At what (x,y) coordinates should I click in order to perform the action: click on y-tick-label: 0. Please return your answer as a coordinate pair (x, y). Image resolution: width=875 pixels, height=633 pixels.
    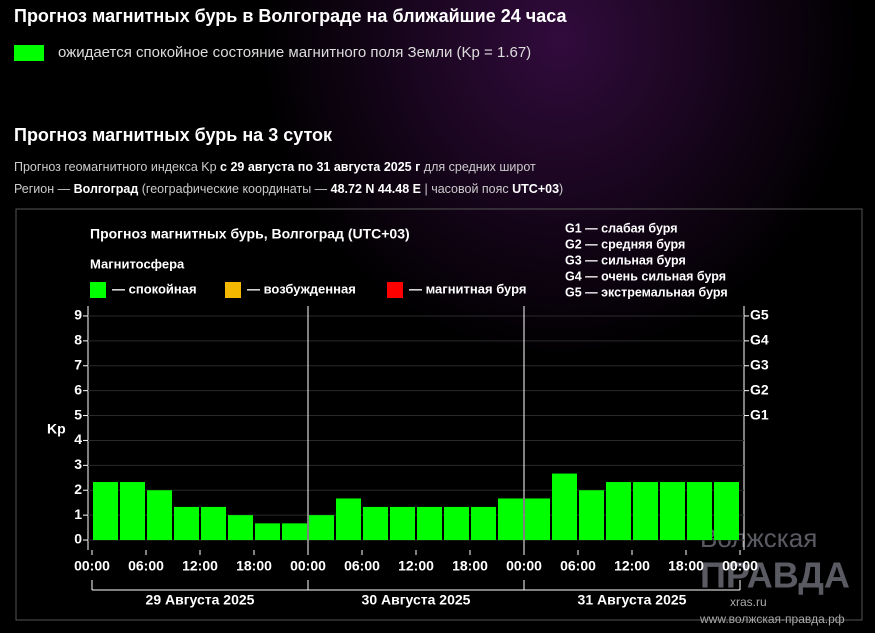
    Looking at the image, I should click on (78, 539).